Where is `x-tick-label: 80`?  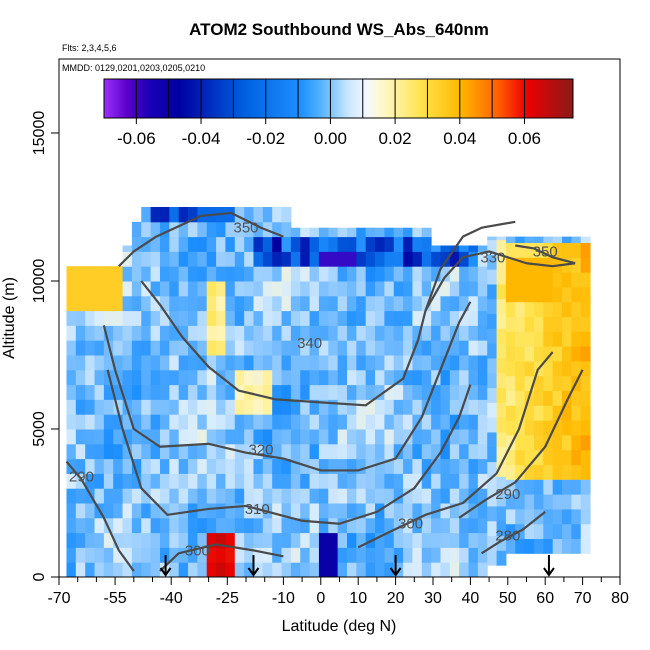 x-tick-label: 80 is located at coordinates (620, 598).